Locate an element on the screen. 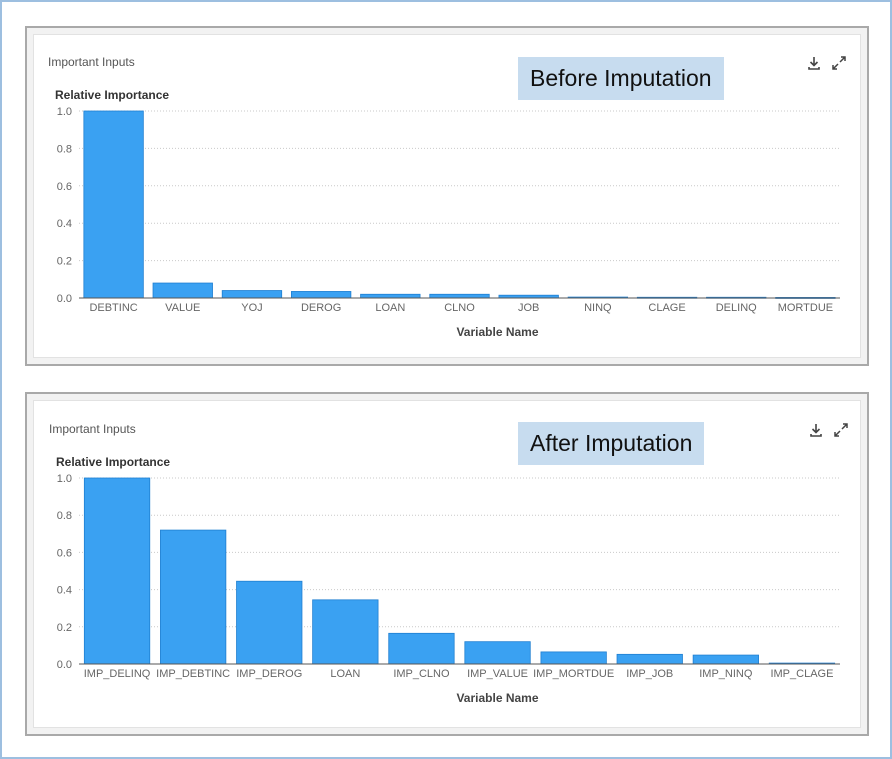 This screenshot has width=892, height=759. x-tick-label: DELINQ is located at coordinates (736, 308).